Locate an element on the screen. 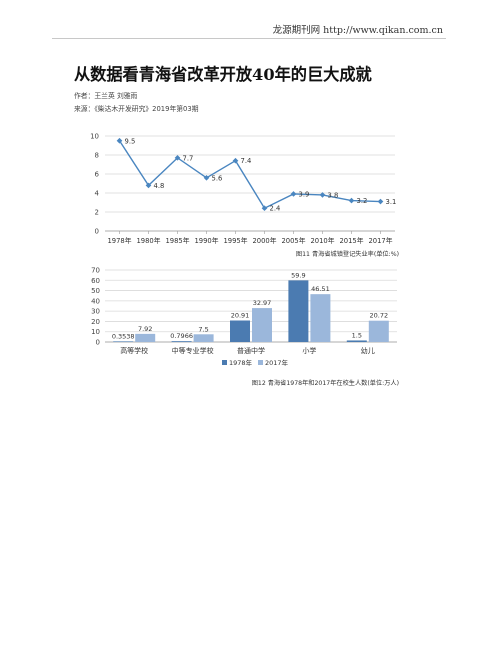  bar-value-label: 7.92 is located at coordinates (145, 329).